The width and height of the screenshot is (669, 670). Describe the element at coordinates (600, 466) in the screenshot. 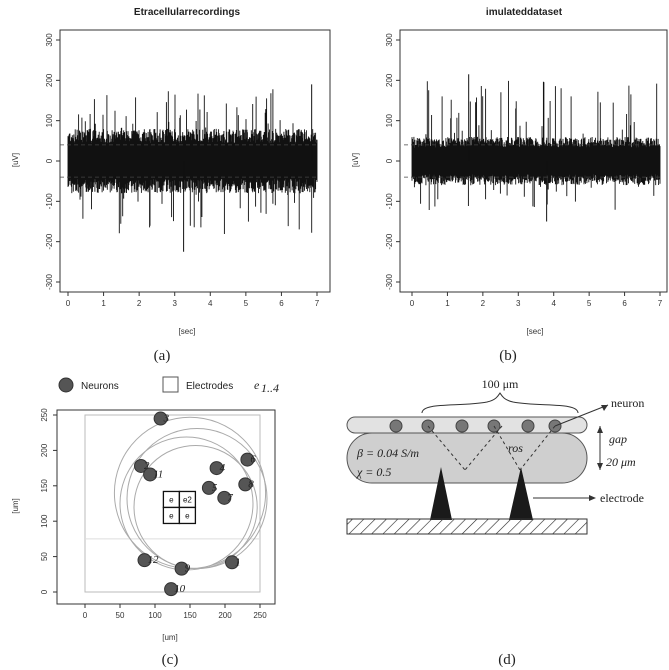

I see `gap-arrow-head-bottom` at that location.